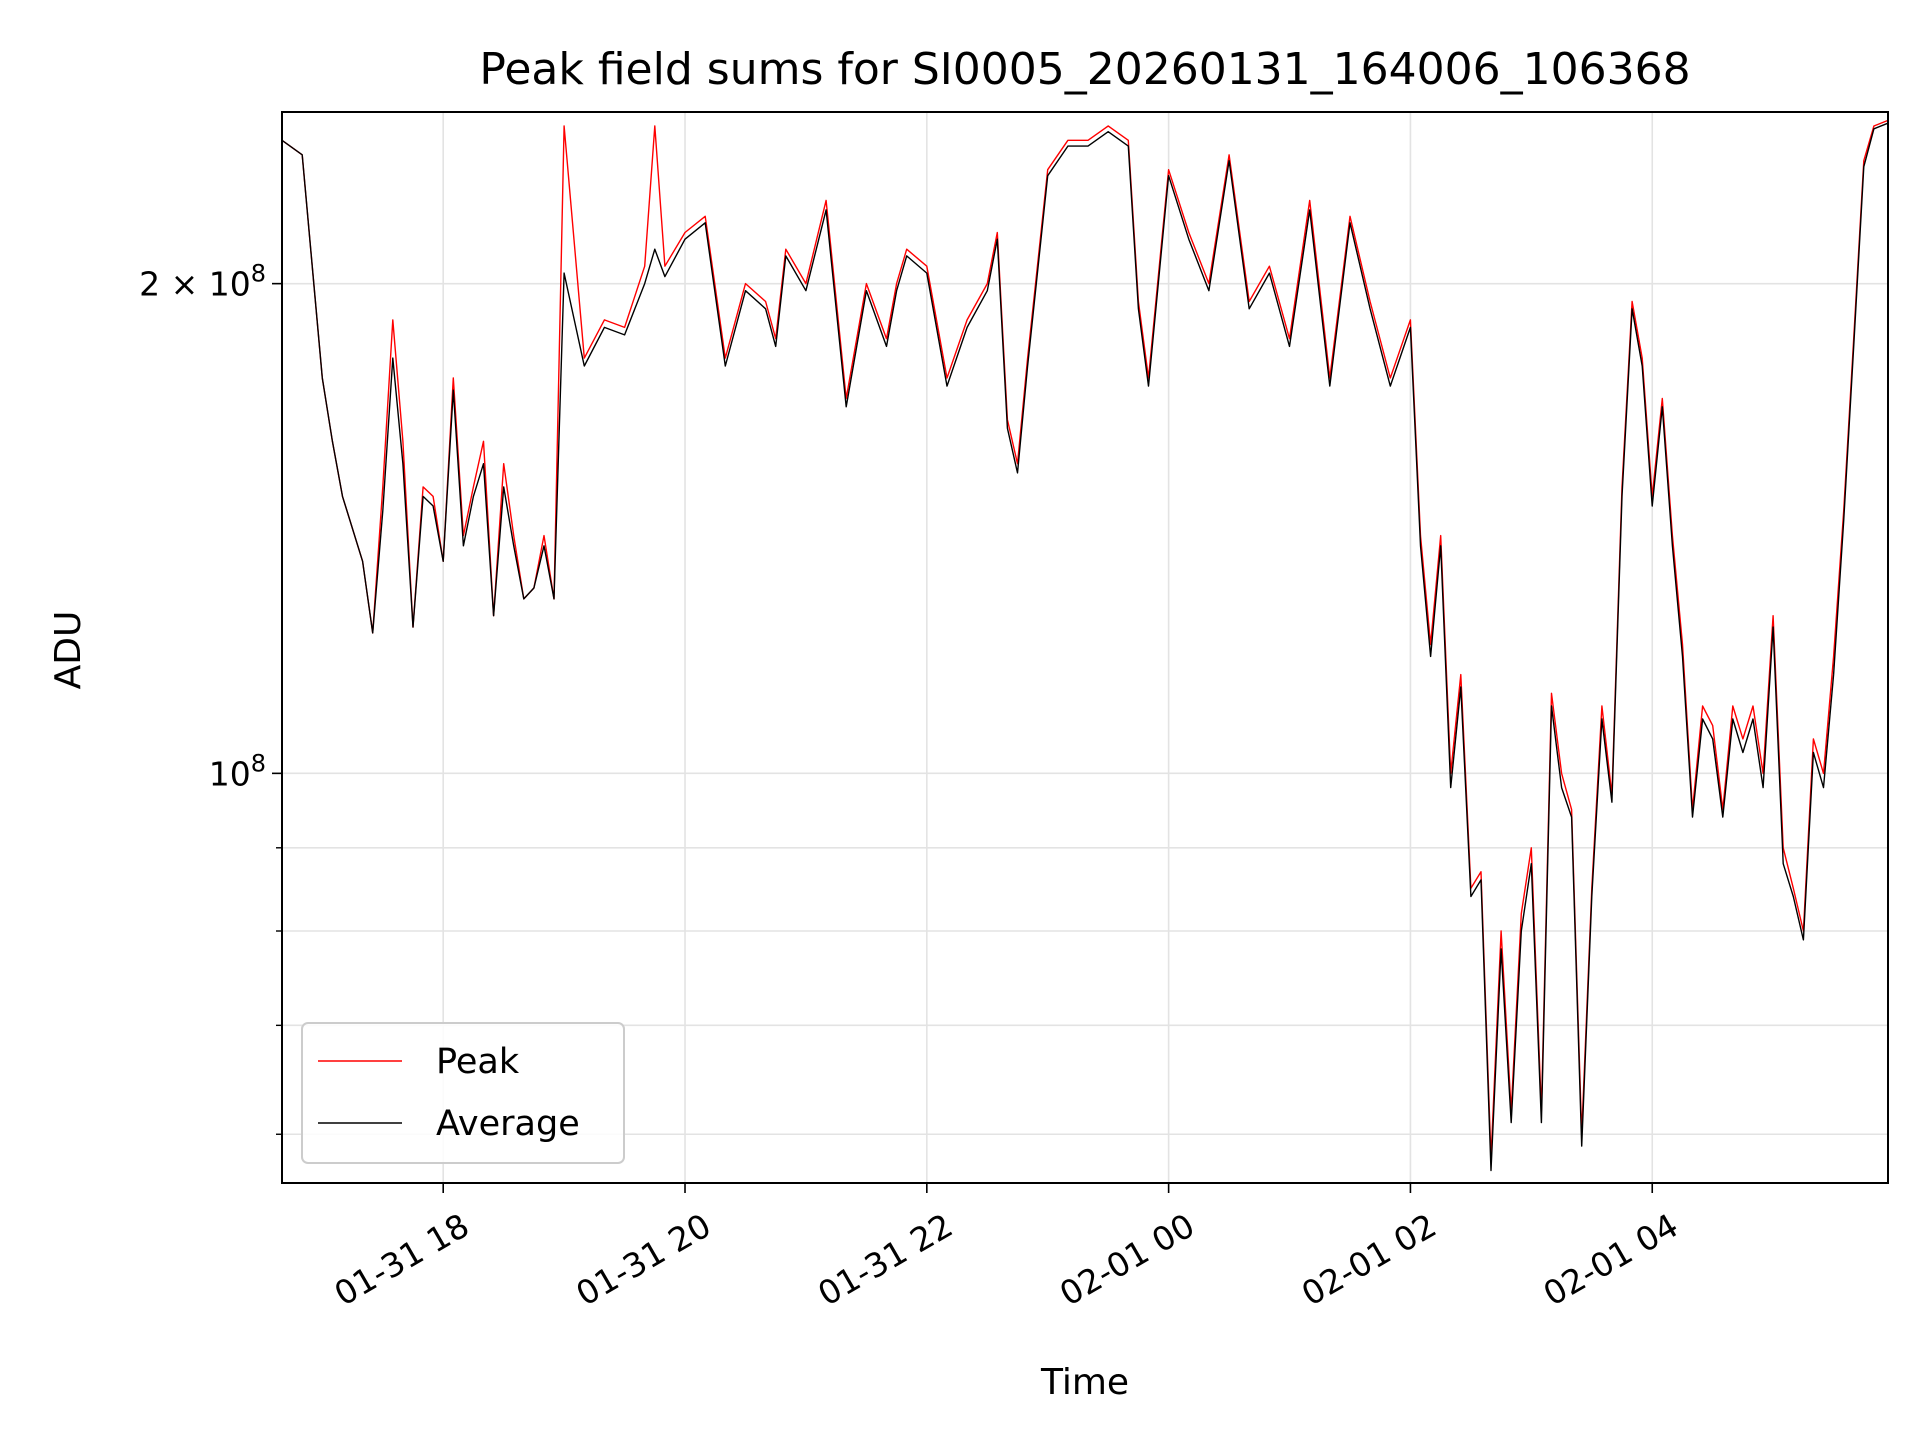 The width and height of the screenshot is (1920, 1440). I want to click on legend-frame, so click(463, 1093).